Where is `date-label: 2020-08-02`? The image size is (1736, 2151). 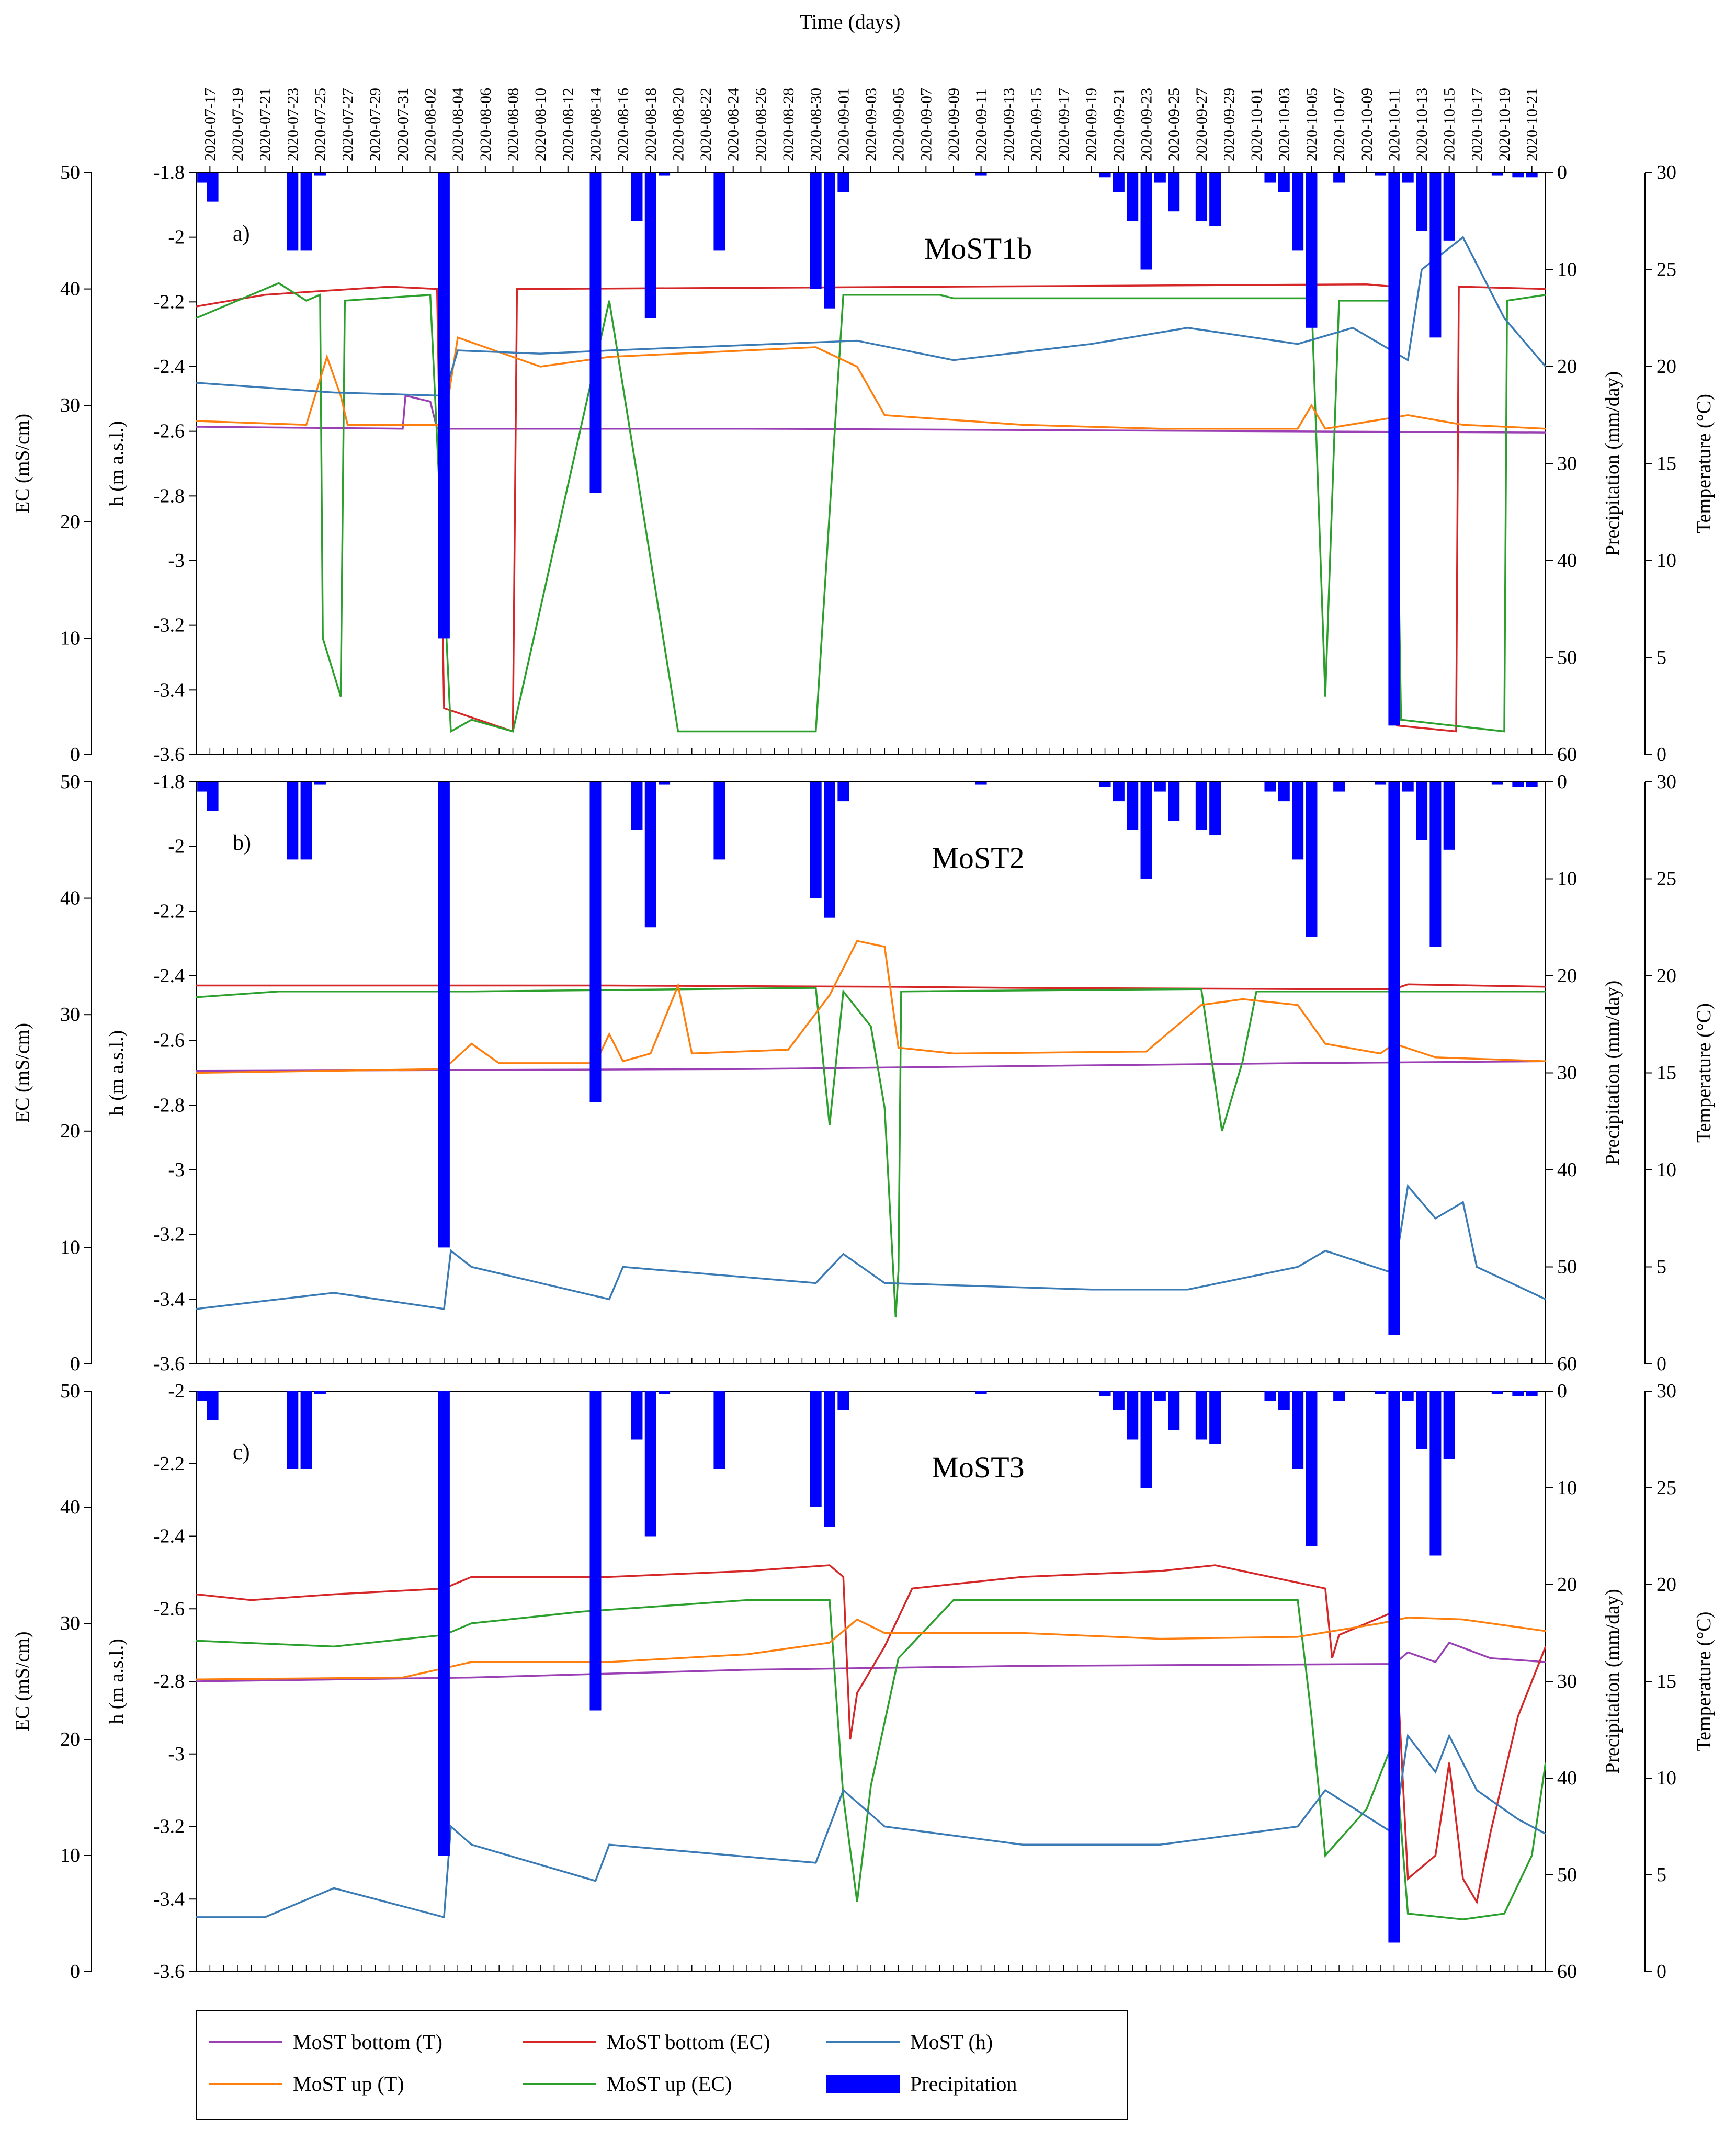
date-label: 2020-08-02 is located at coordinates (430, 124).